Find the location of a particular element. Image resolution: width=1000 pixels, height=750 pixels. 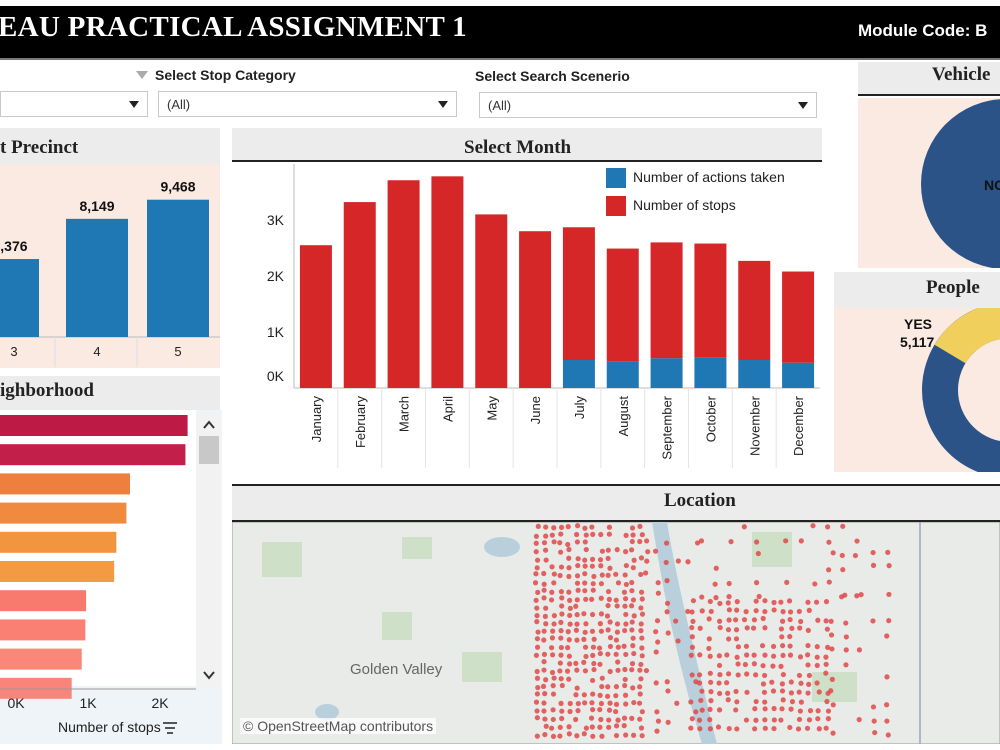

month-category-label: December is located at coordinates (798, 425).